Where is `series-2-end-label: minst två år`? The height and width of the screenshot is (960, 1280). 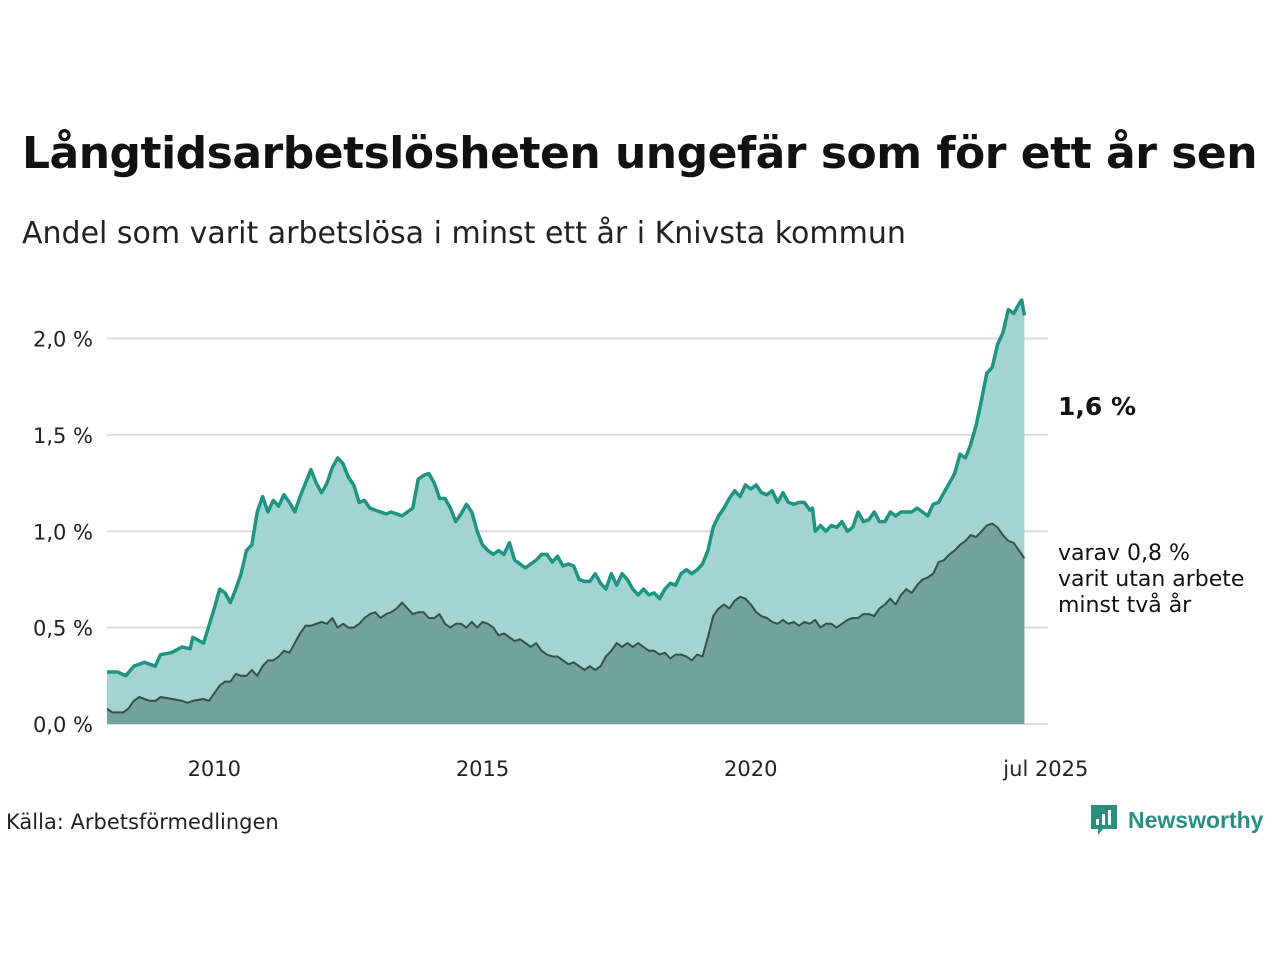 series-2-end-label: minst två år is located at coordinates (1125, 605).